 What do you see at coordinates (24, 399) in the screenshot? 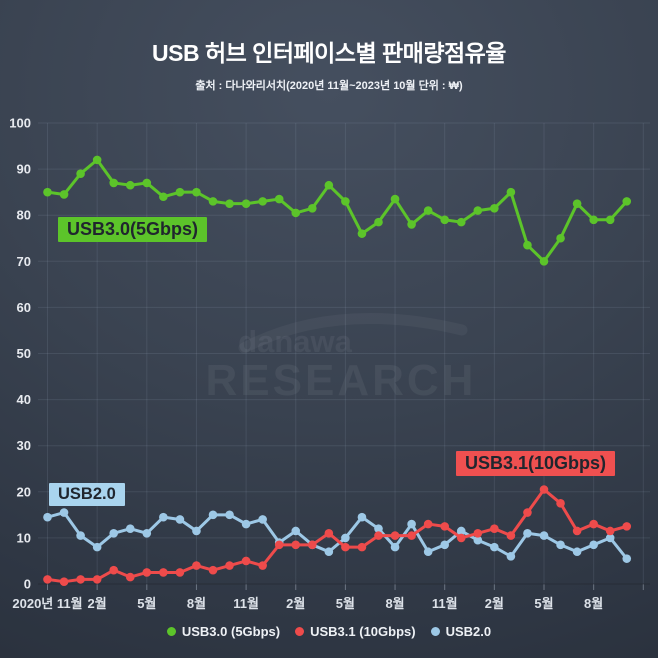
I see `y-axis-tick-label: 40` at bounding box center [24, 399].